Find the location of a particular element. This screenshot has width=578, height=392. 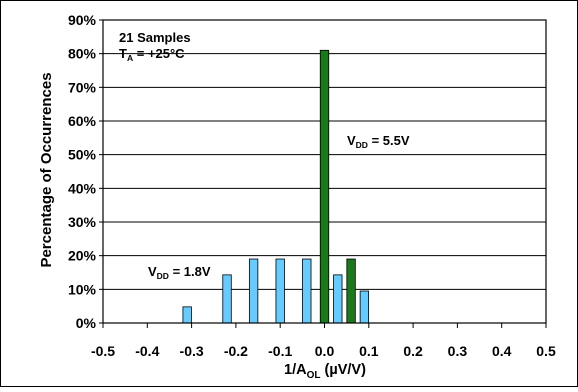

y-tick-label: 30% is located at coordinates (82, 222).